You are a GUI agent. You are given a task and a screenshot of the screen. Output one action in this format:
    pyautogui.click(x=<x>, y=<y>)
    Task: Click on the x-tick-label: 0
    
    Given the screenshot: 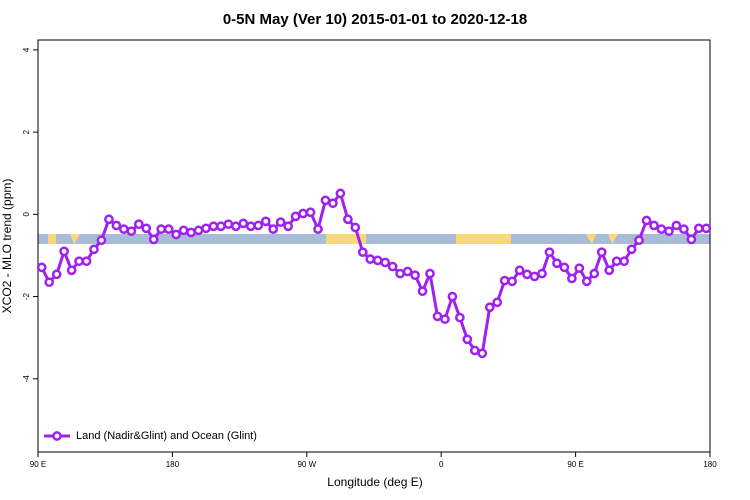 What is the action you would take?
    pyautogui.click(x=441, y=464)
    